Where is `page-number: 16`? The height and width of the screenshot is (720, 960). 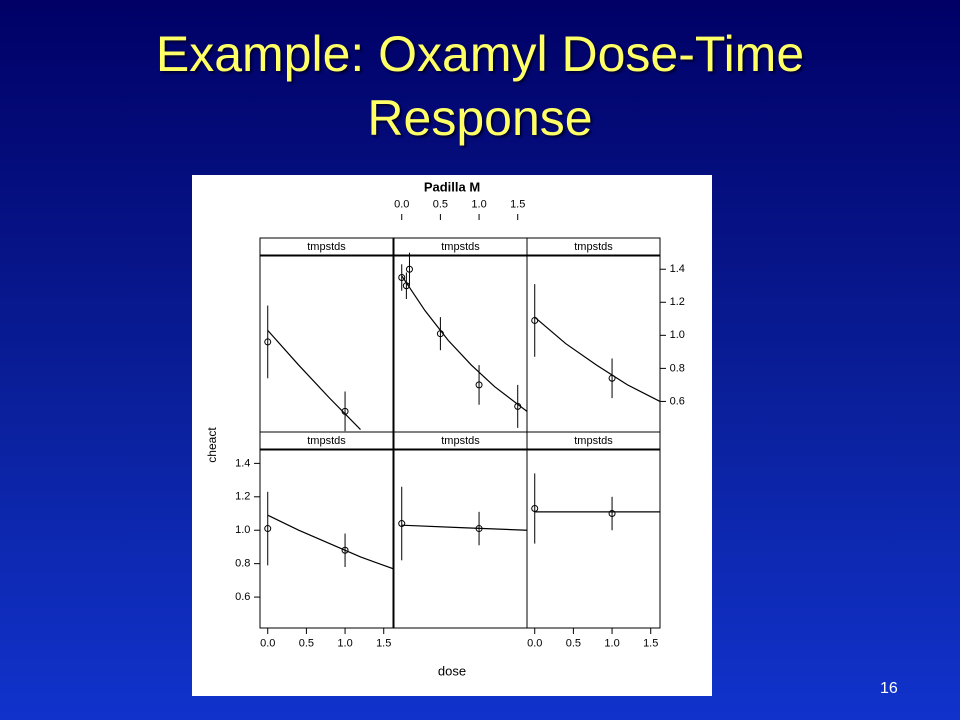 page-number: 16 is located at coordinates (889, 688).